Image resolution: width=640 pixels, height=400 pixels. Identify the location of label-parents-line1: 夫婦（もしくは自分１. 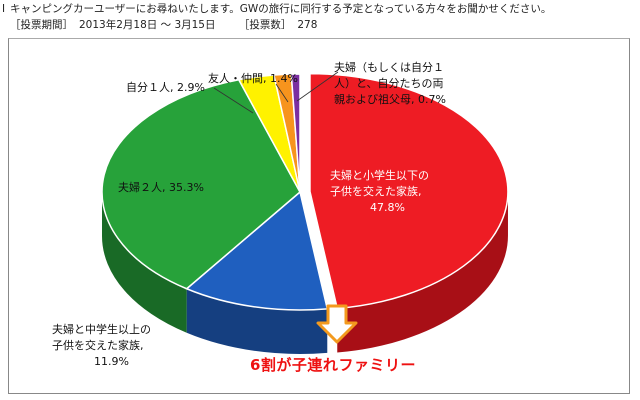
(389, 67).